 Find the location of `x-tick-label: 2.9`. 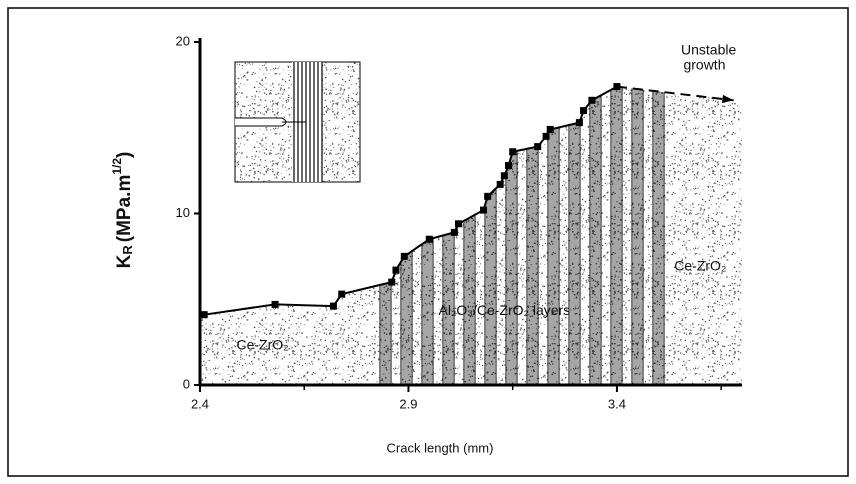

x-tick-label: 2.9 is located at coordinates (408, 403).